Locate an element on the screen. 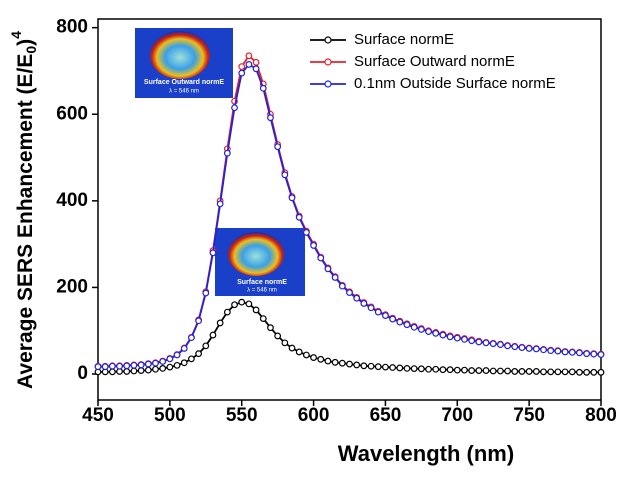  y-axis-label: Average SERS Enhancement (E/E0)4 is located at coordinates (23, 210).